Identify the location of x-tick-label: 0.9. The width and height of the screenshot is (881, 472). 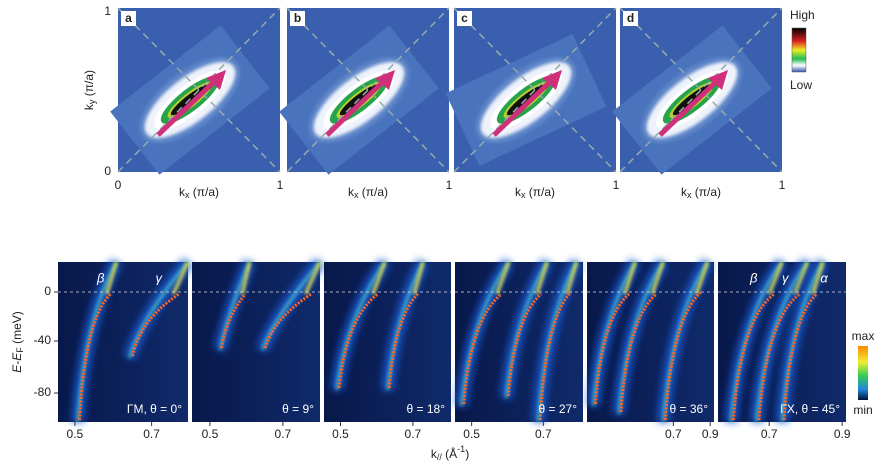
(842, 434).